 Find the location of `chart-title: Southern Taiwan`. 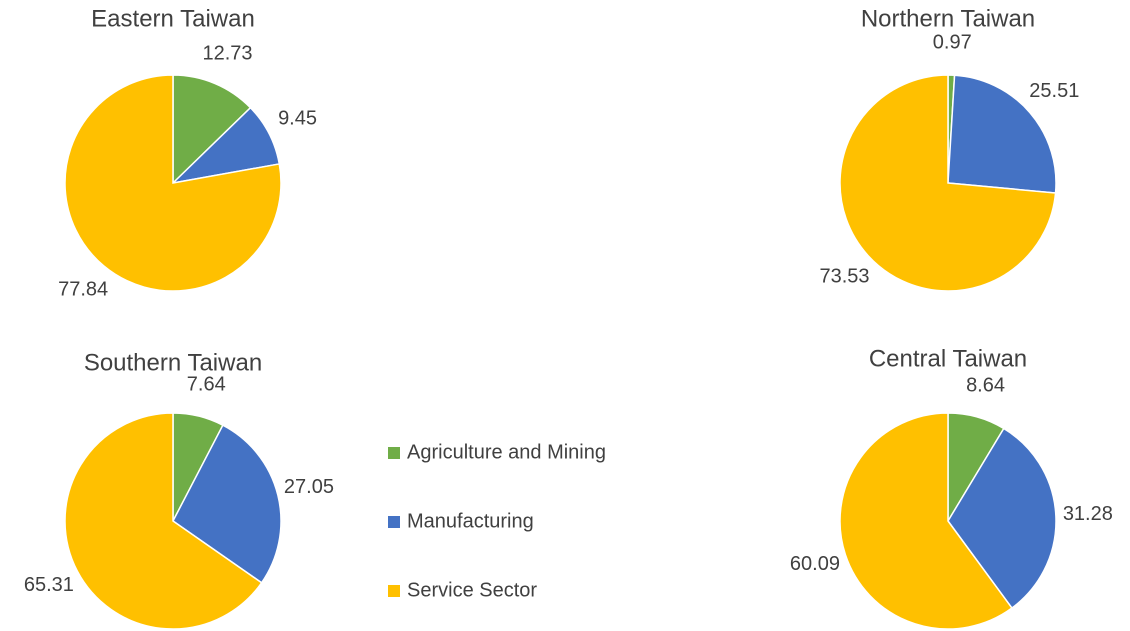

chart-title: Southern Taiwan is located at coordinates (173, 362).